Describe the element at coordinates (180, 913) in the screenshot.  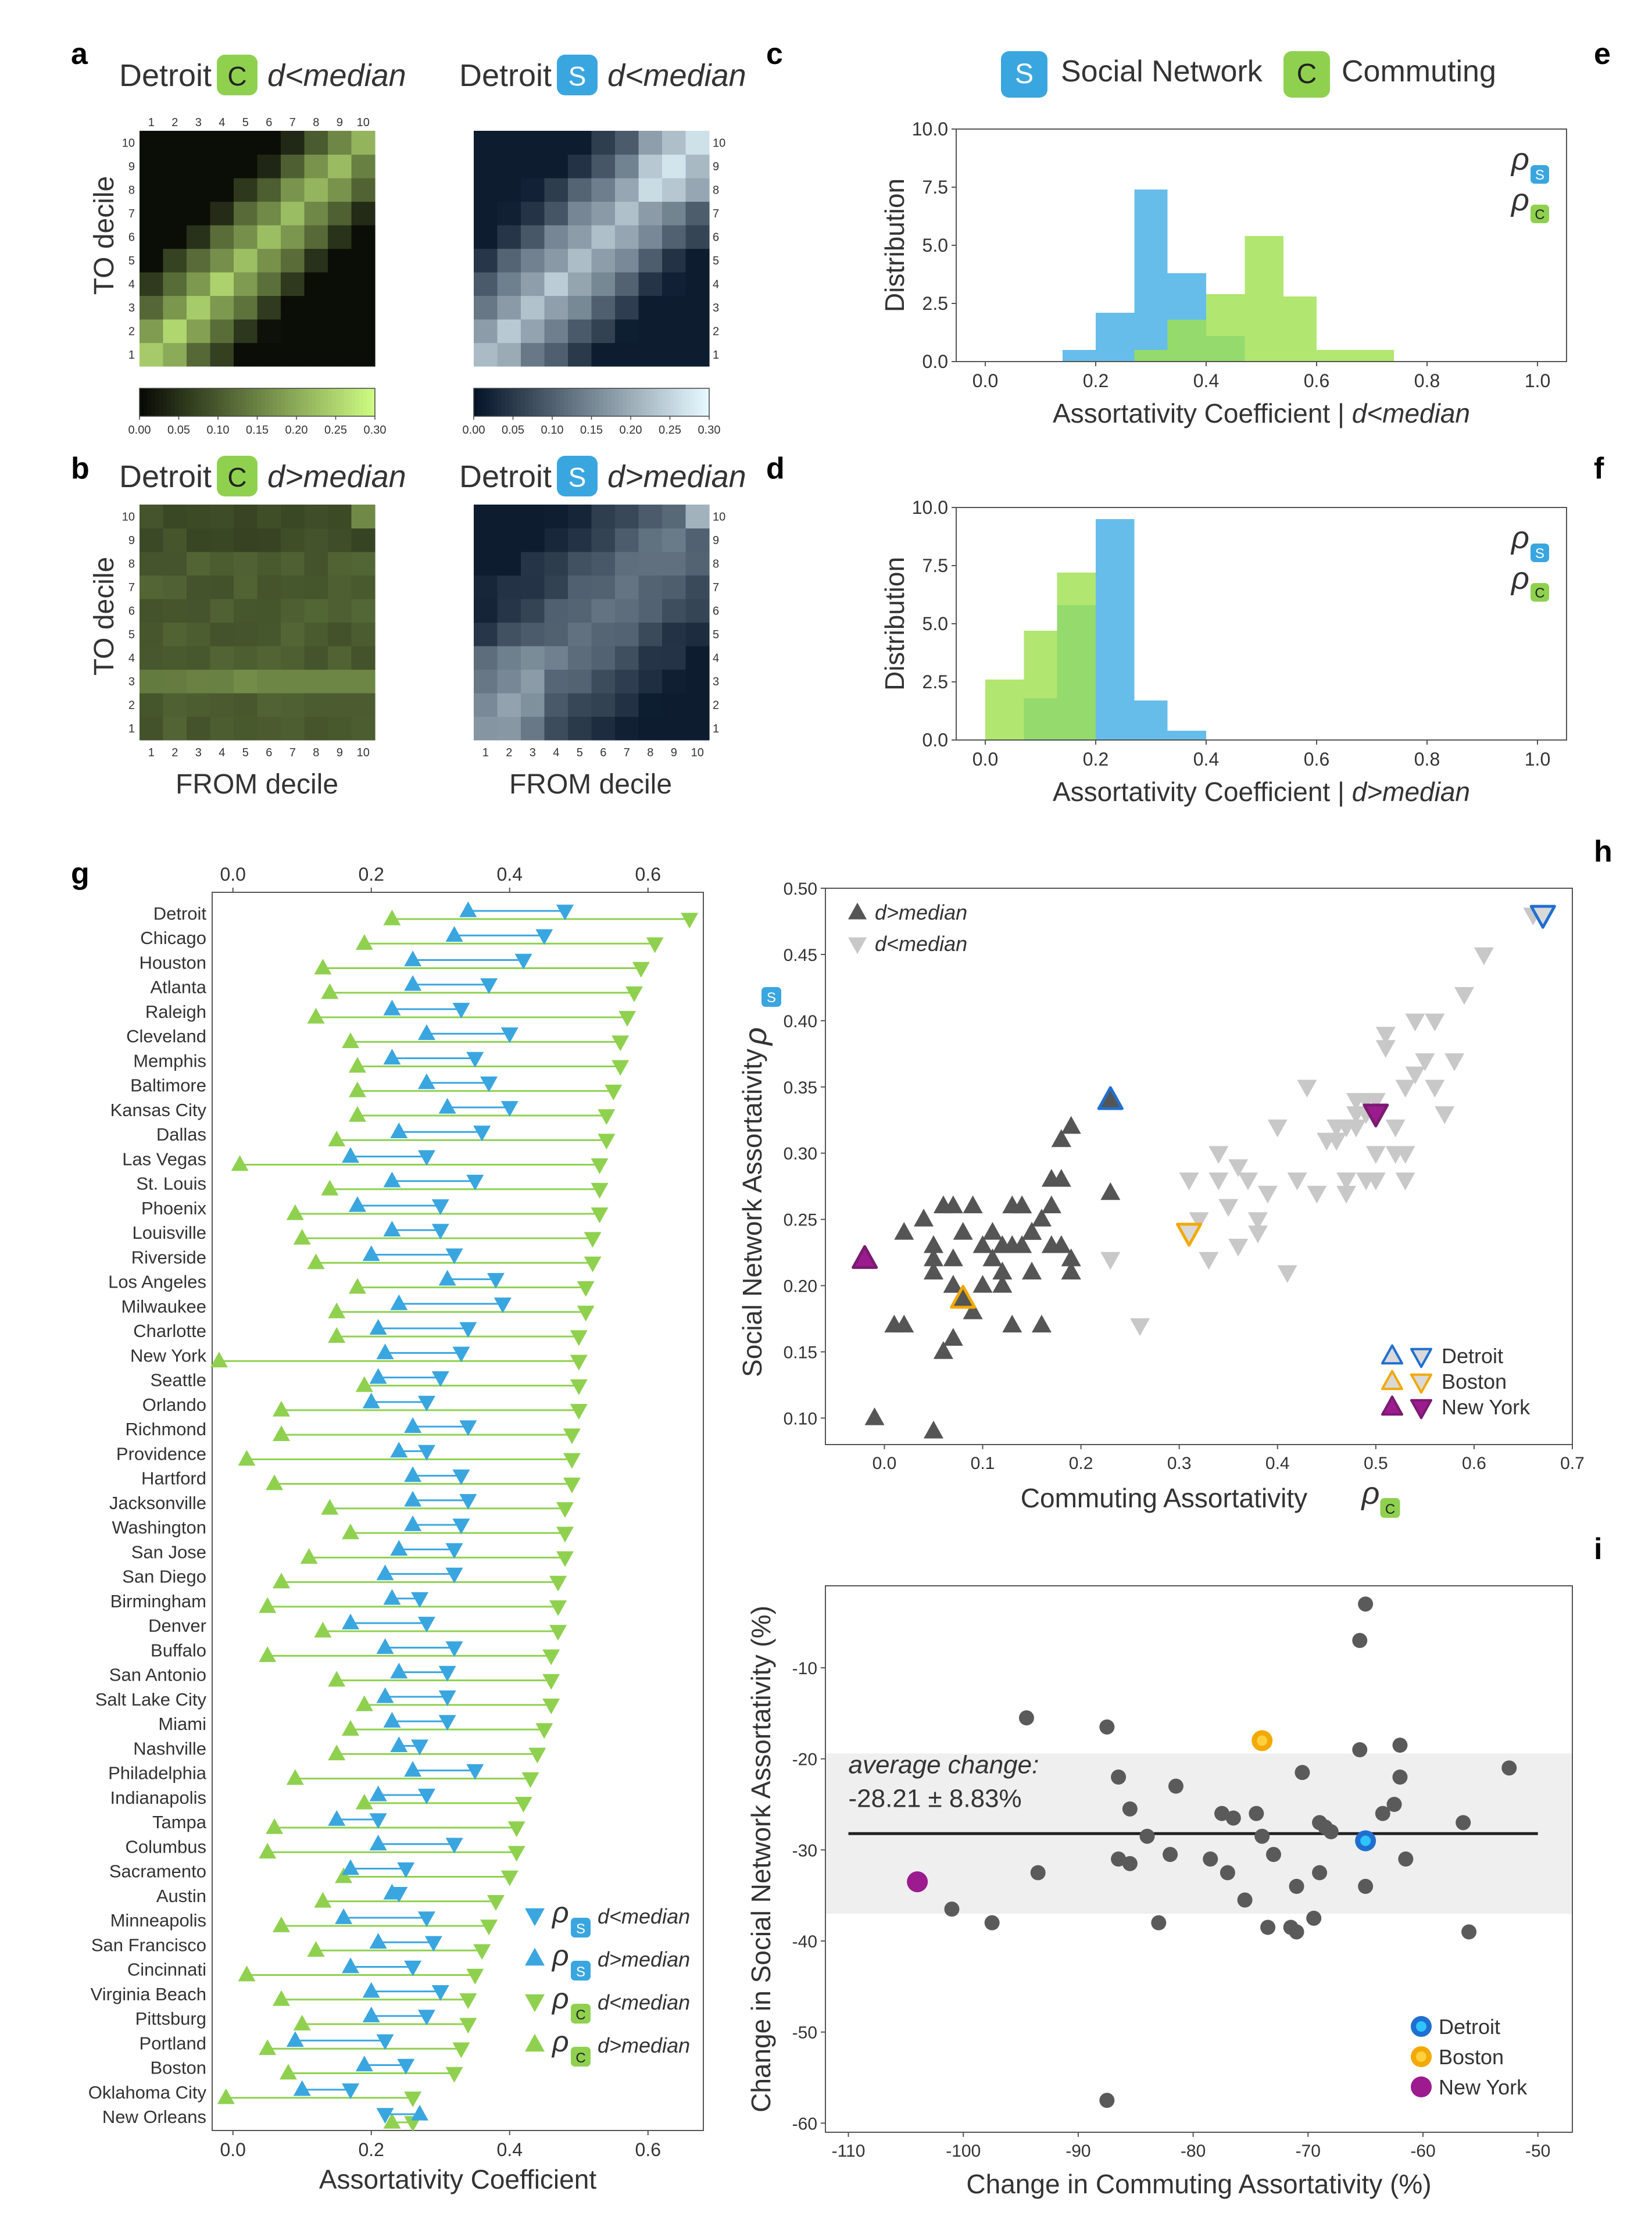
I see `city-label: Detroit` at that location.